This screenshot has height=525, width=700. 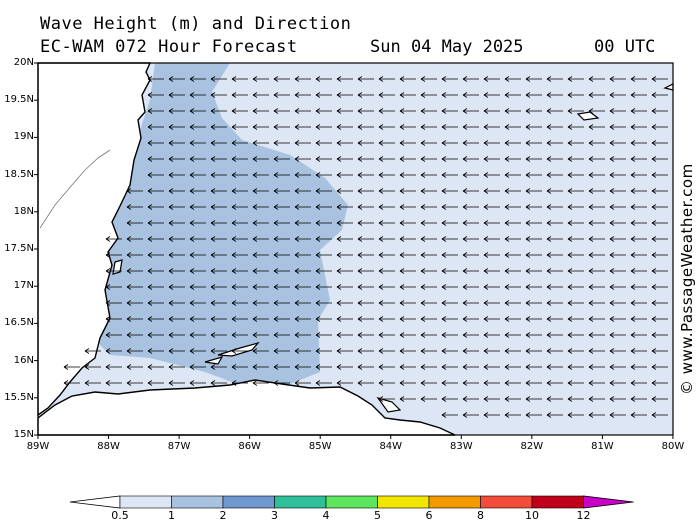 I want to click on lon-label: 81W, so click(x=602, y=446).